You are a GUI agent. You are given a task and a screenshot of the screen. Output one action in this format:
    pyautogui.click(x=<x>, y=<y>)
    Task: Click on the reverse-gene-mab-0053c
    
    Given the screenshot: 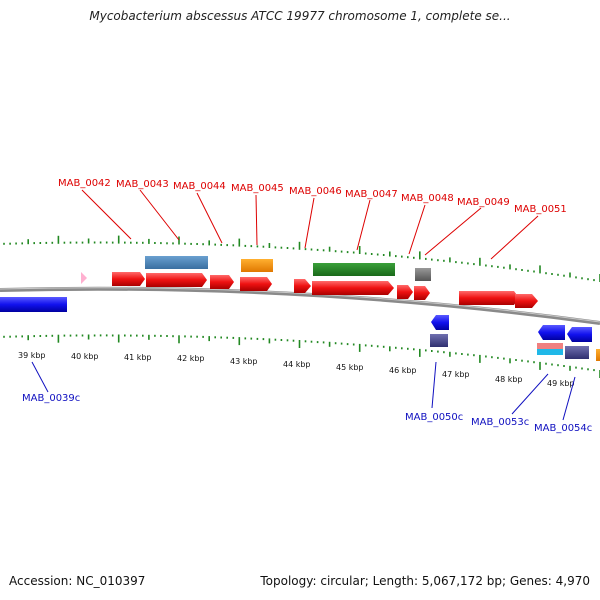 What is the action you would take?
    pyautogui.click(x=551, y=332)
    